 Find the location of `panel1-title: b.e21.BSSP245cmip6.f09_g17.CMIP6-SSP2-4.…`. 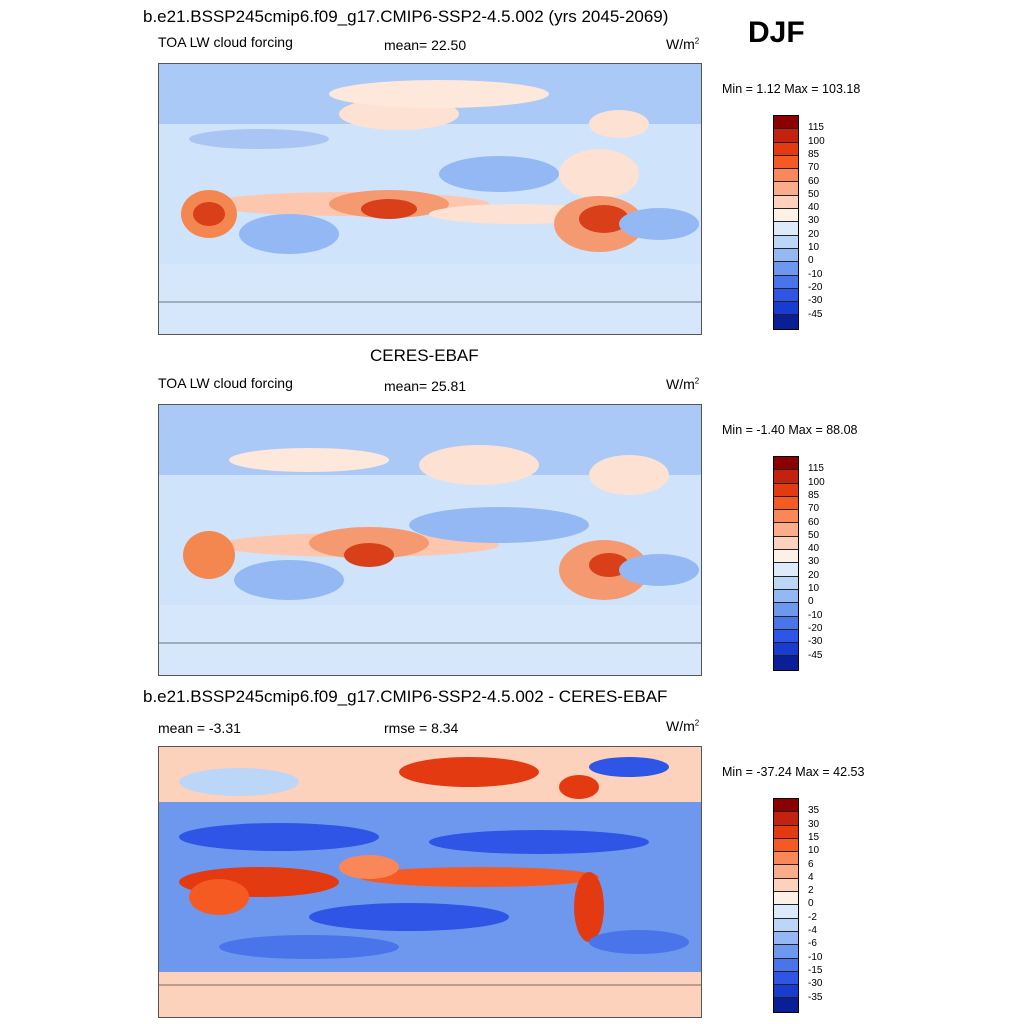

panel1-title: b.e21.BSSP245cmip6.f09_g17.CMIP6-SSP2-4.… is located at coordinates (406, 16).